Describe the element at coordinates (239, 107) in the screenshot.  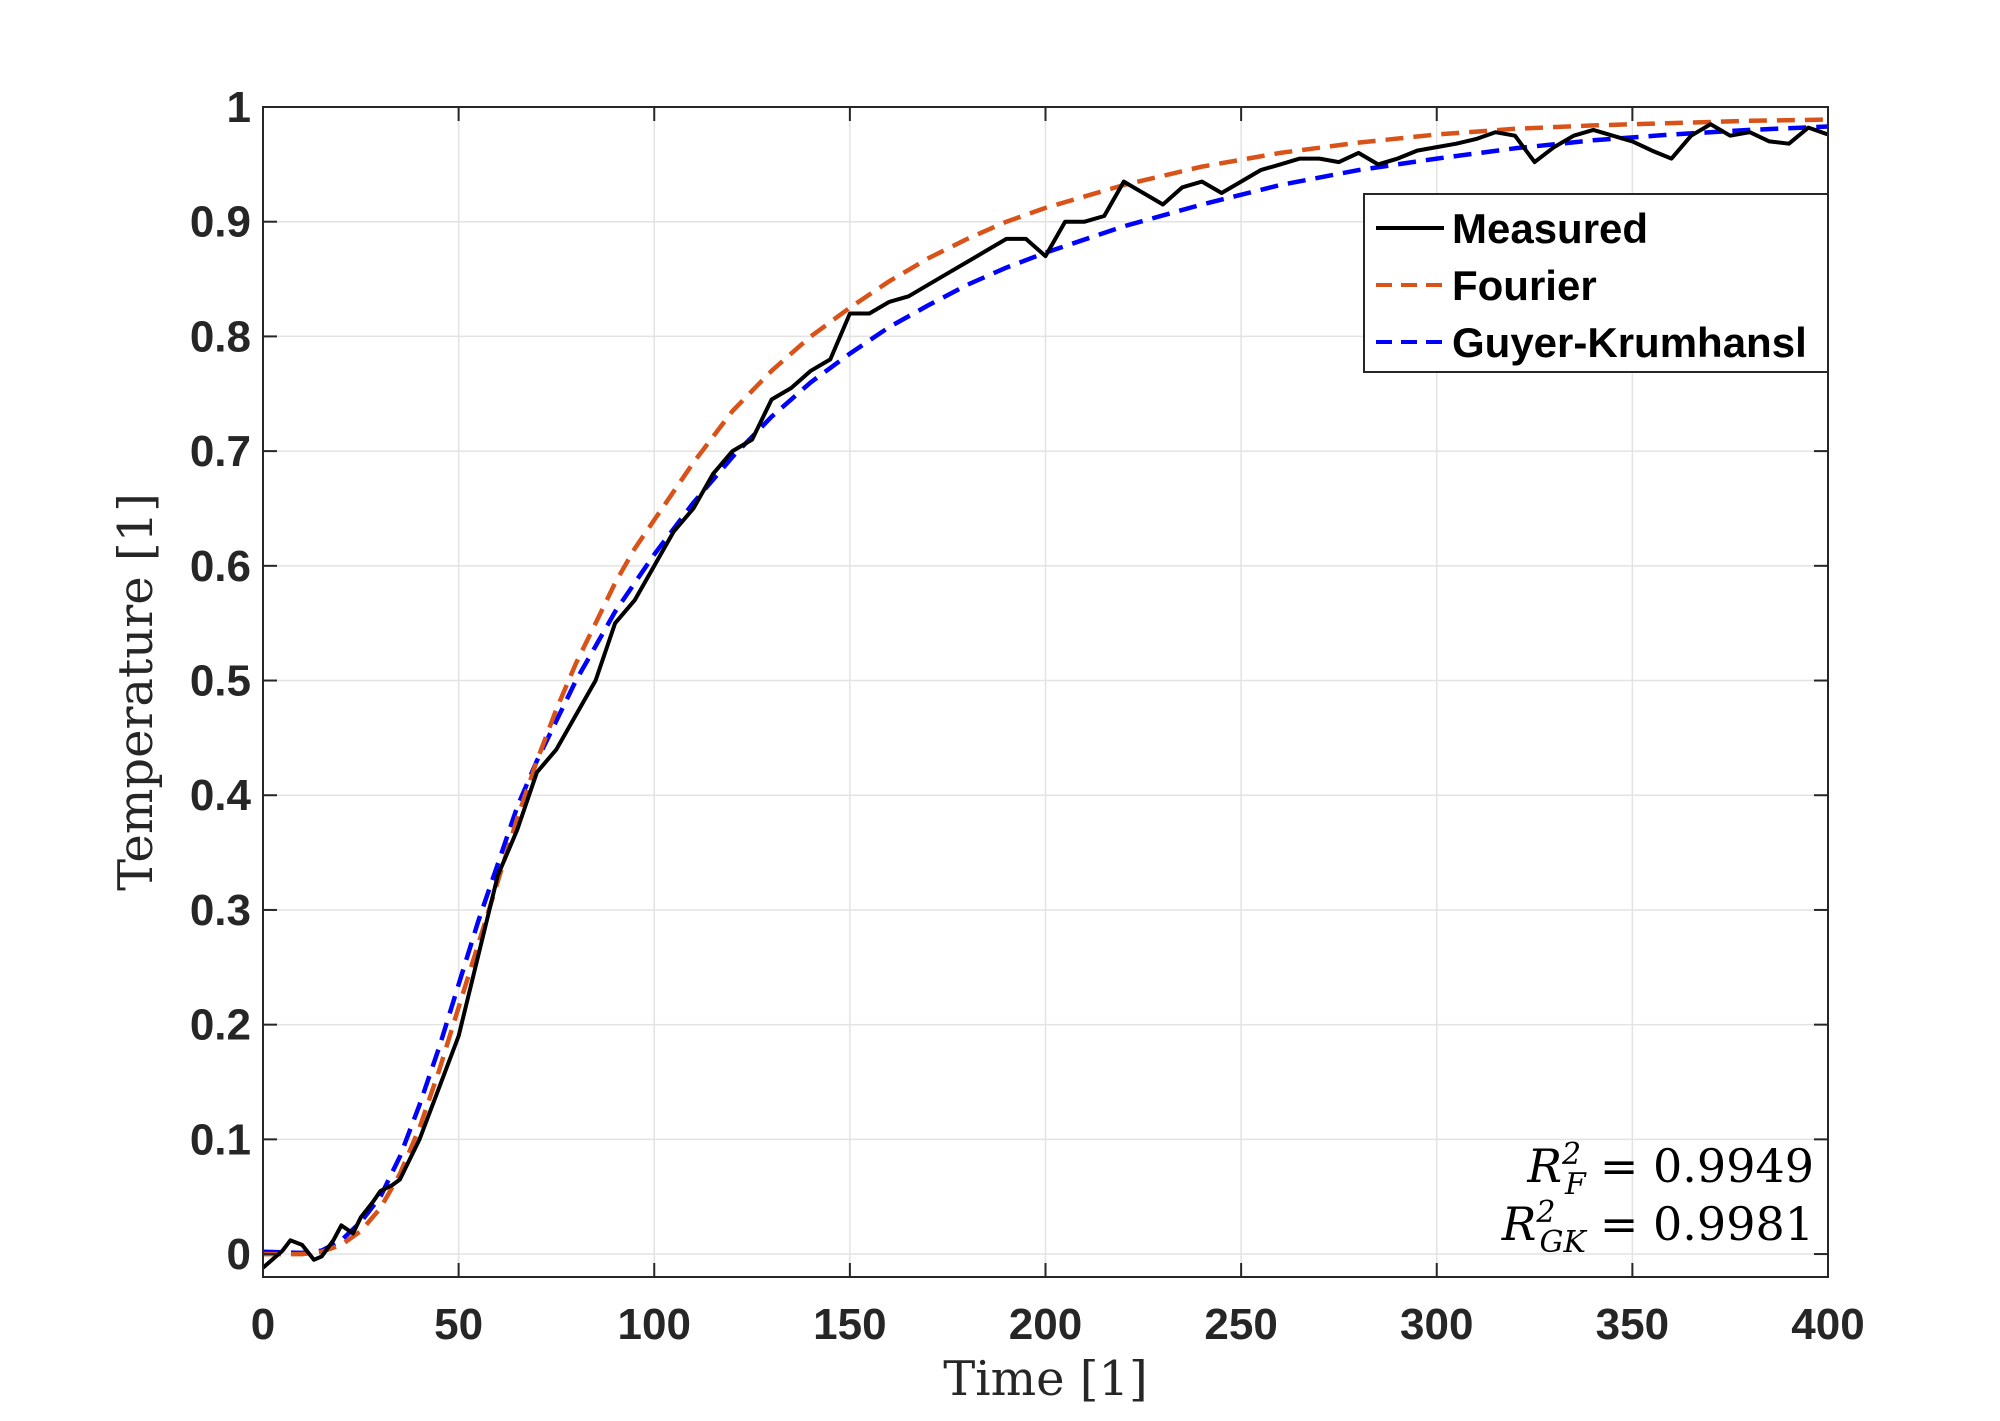
I see `y-tick-label: 1` at that location.